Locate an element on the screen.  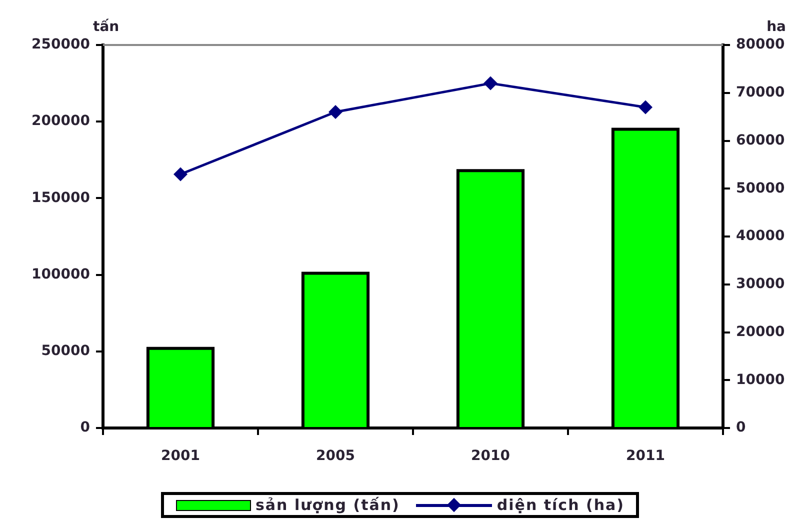
x-tick-label: 2010 is located at coordinates (490, 456).